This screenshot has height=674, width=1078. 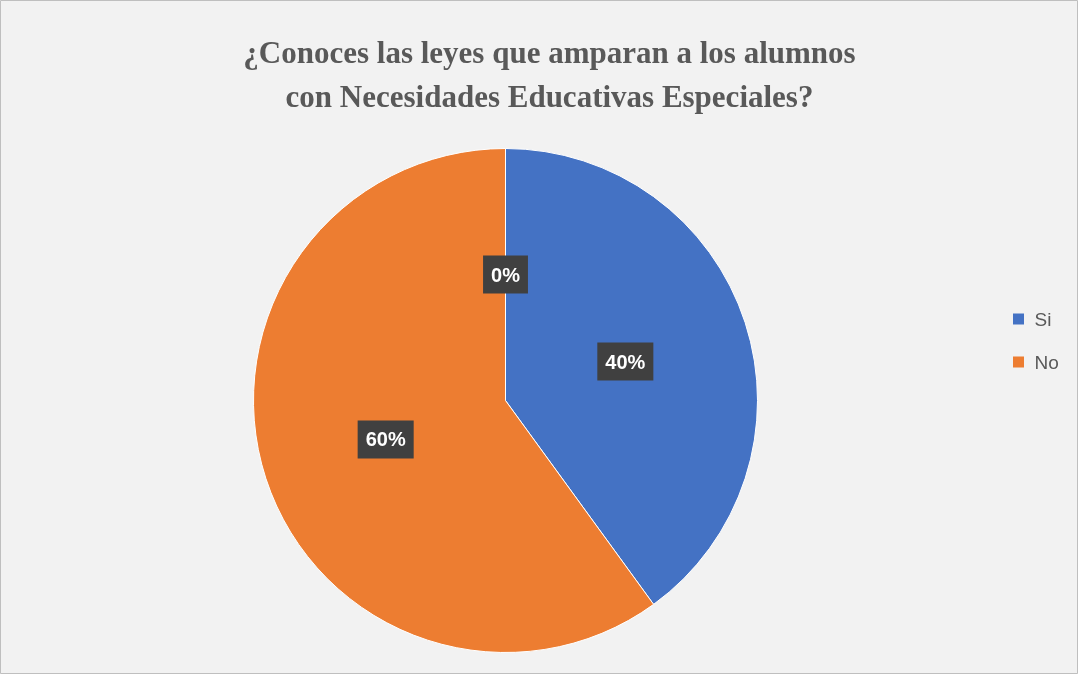 I want to click on data-label: 40%, so click(x=625, y=361).